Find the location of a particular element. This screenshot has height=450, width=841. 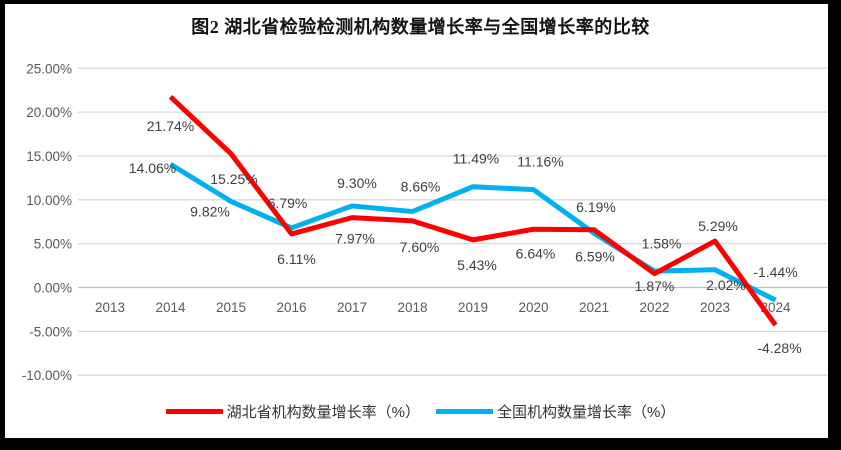

hubei-data-label: 5.43% is located at coordinates (477, 265).